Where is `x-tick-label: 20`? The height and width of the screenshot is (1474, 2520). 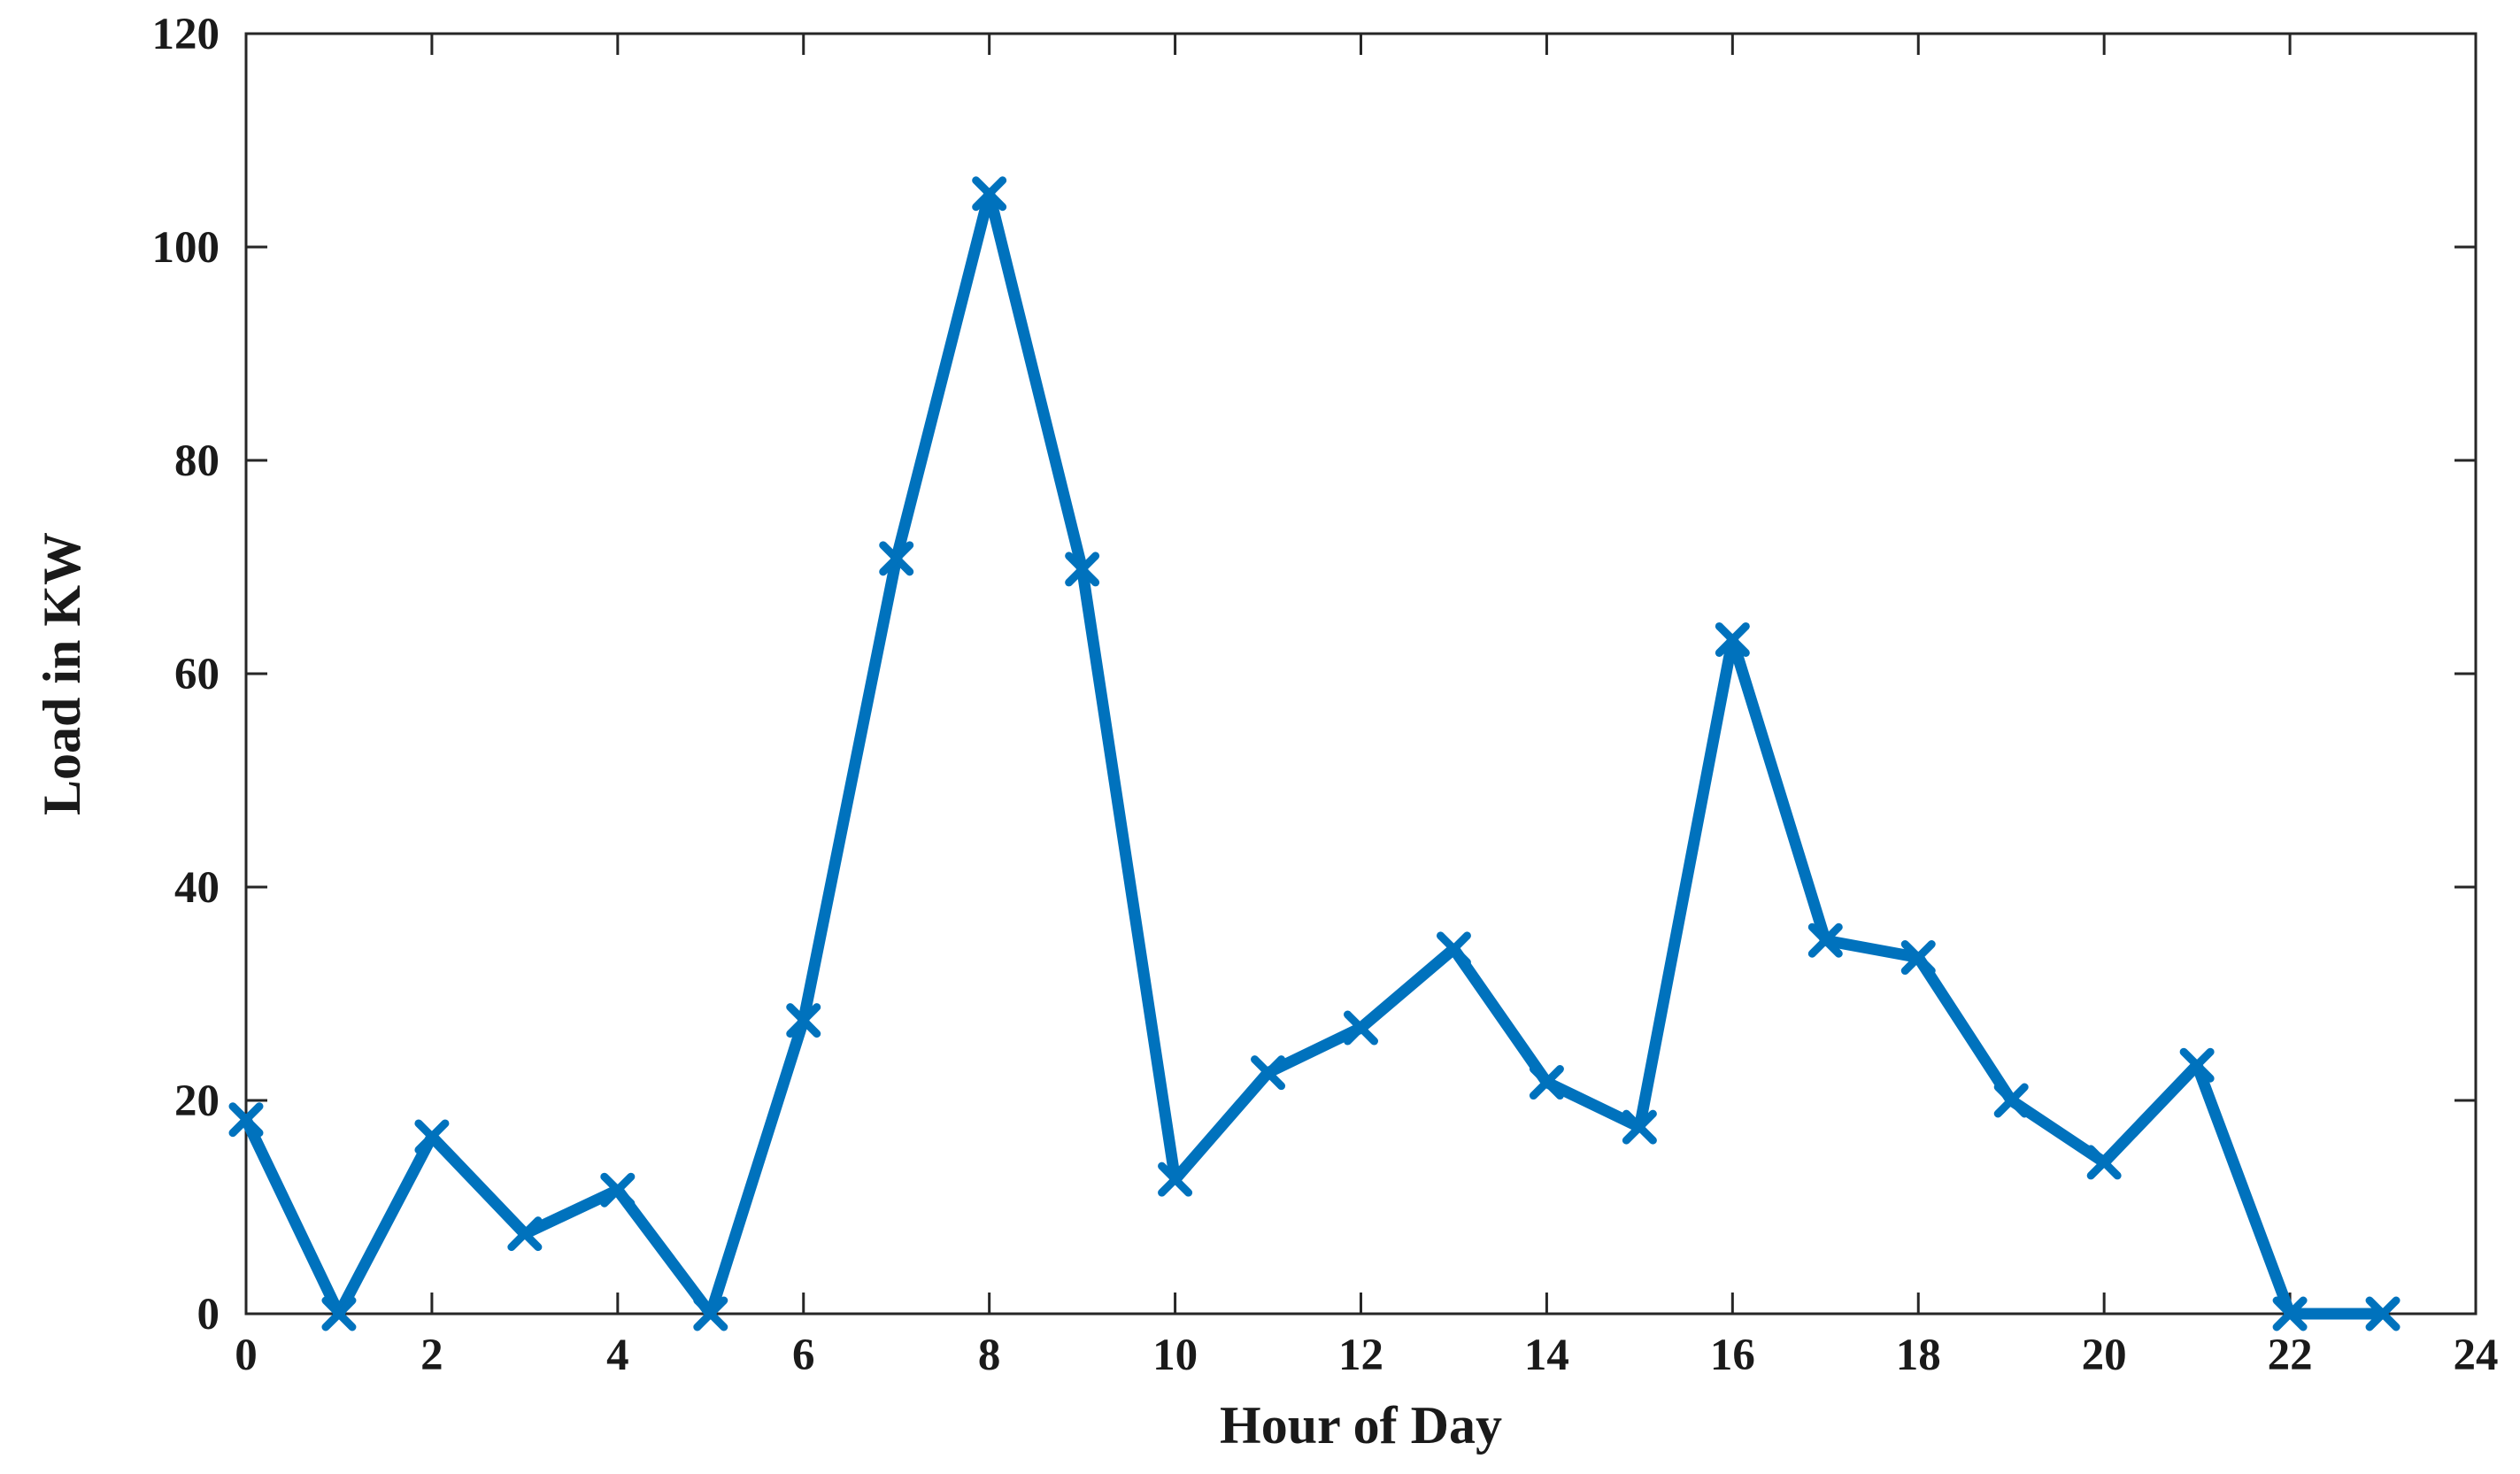
x-tick-label: 20 is located at coordinates (2104, 1355).